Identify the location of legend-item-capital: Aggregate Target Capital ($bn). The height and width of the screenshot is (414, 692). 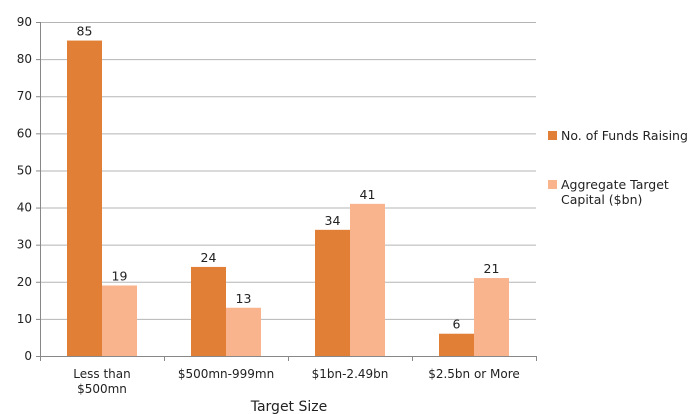
(618, 192).